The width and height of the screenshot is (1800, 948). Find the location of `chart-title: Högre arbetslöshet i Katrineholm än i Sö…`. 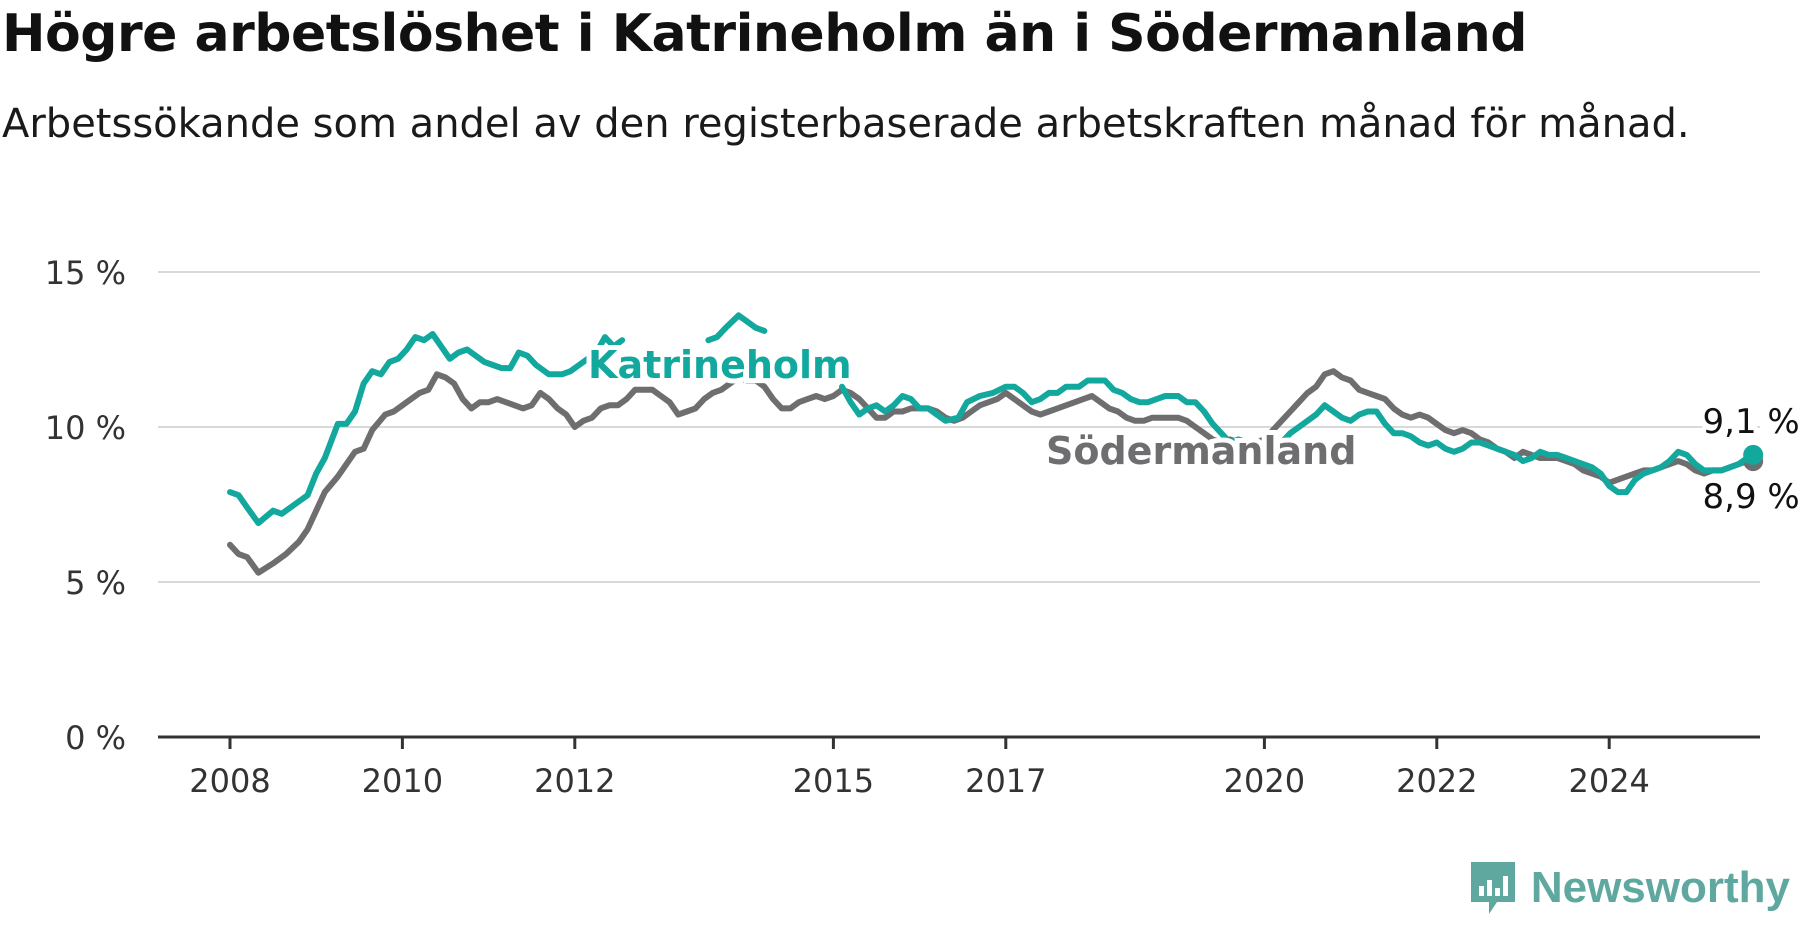

chart-title: Högre arbetslöshet i Katrineholm än i Sö… is located at coordinates (764, 34).